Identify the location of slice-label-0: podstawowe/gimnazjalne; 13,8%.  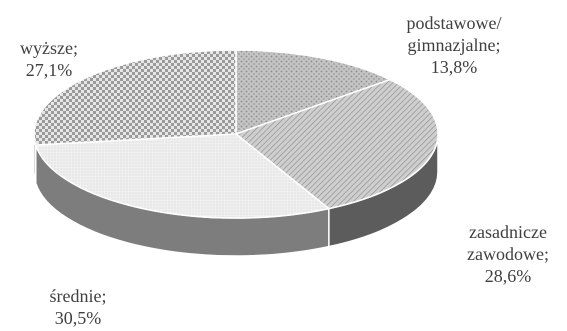
(454, 45).